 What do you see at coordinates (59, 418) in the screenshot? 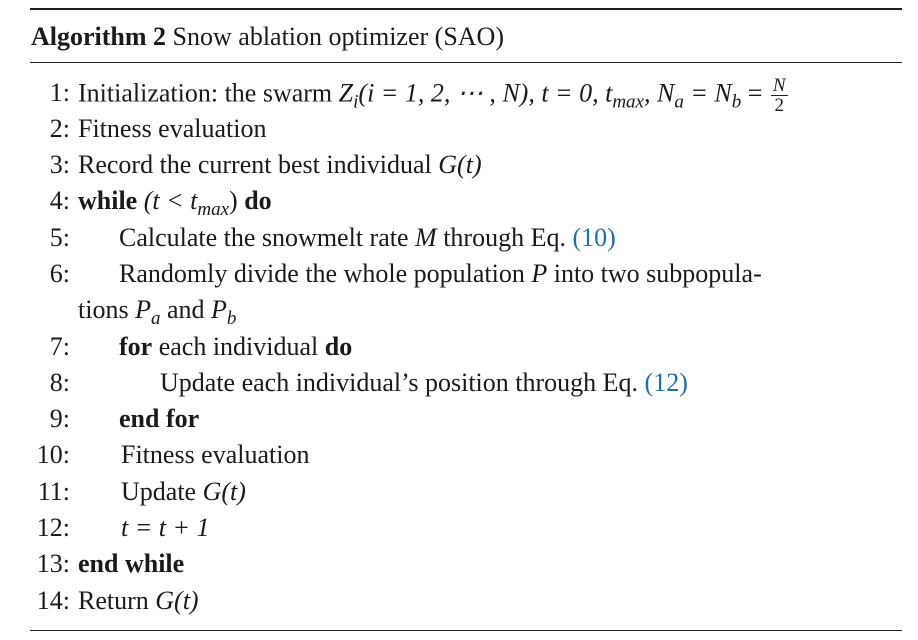
I see `line-number: 9:` at bounding box center [59, 418].